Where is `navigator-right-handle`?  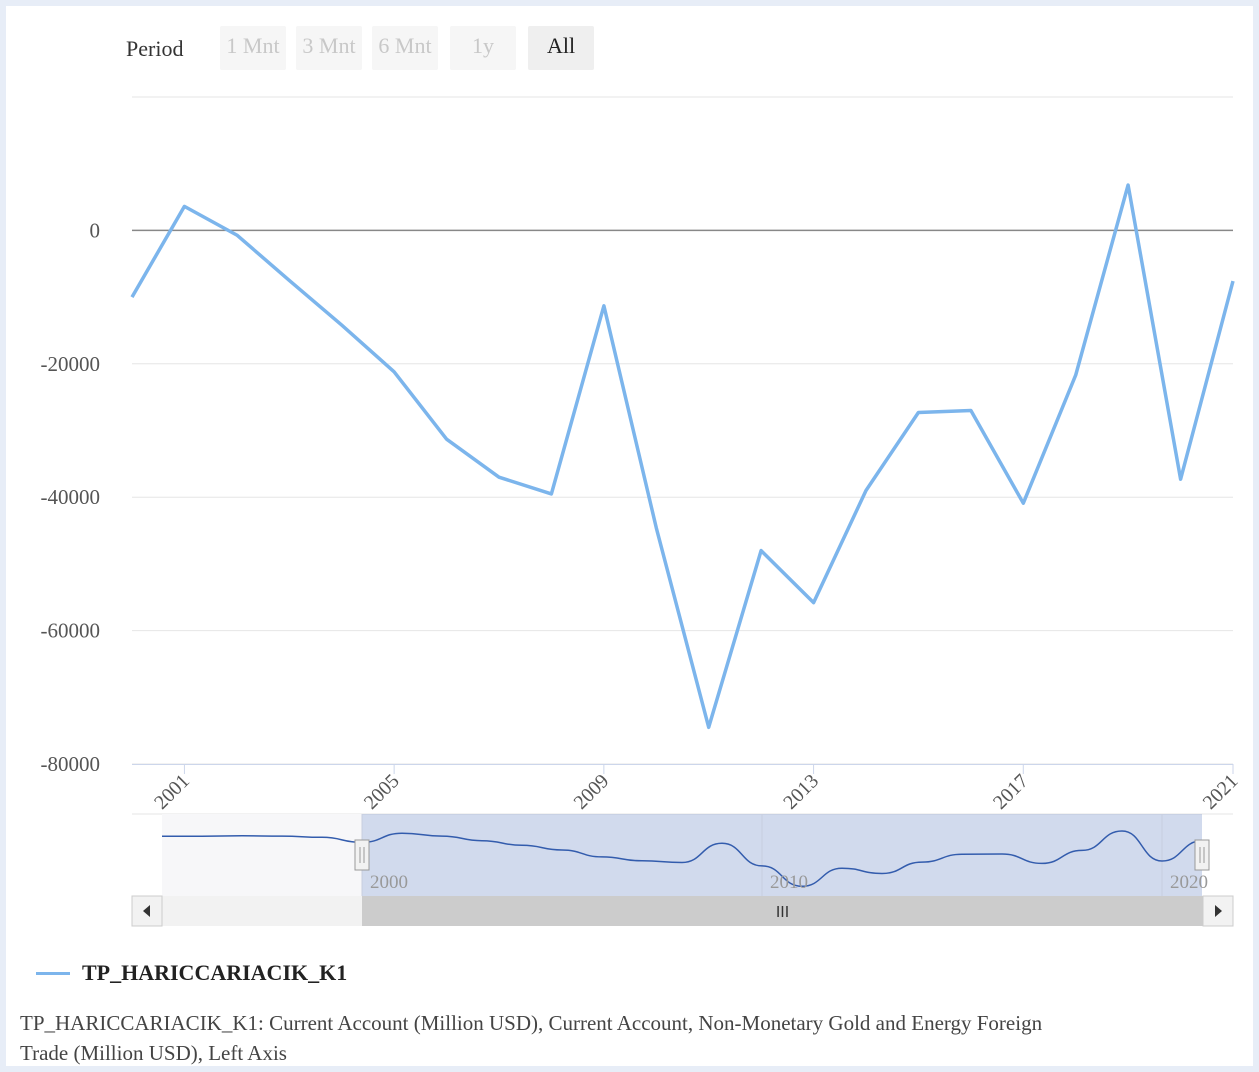
navigator-right-handle is located at coordinates (1202, 855).